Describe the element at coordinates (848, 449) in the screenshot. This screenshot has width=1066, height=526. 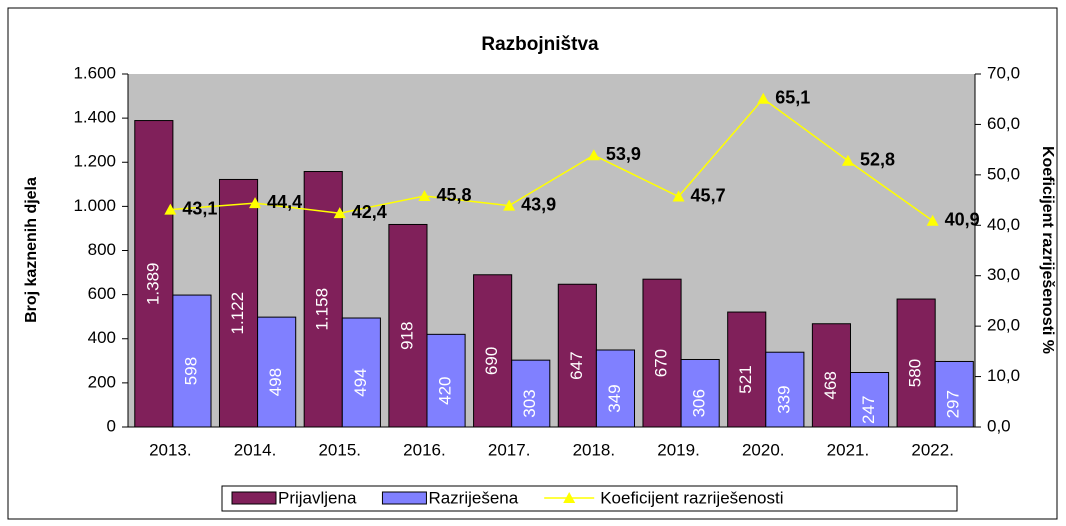
I see `x-tick-label: 2021.` at that location.